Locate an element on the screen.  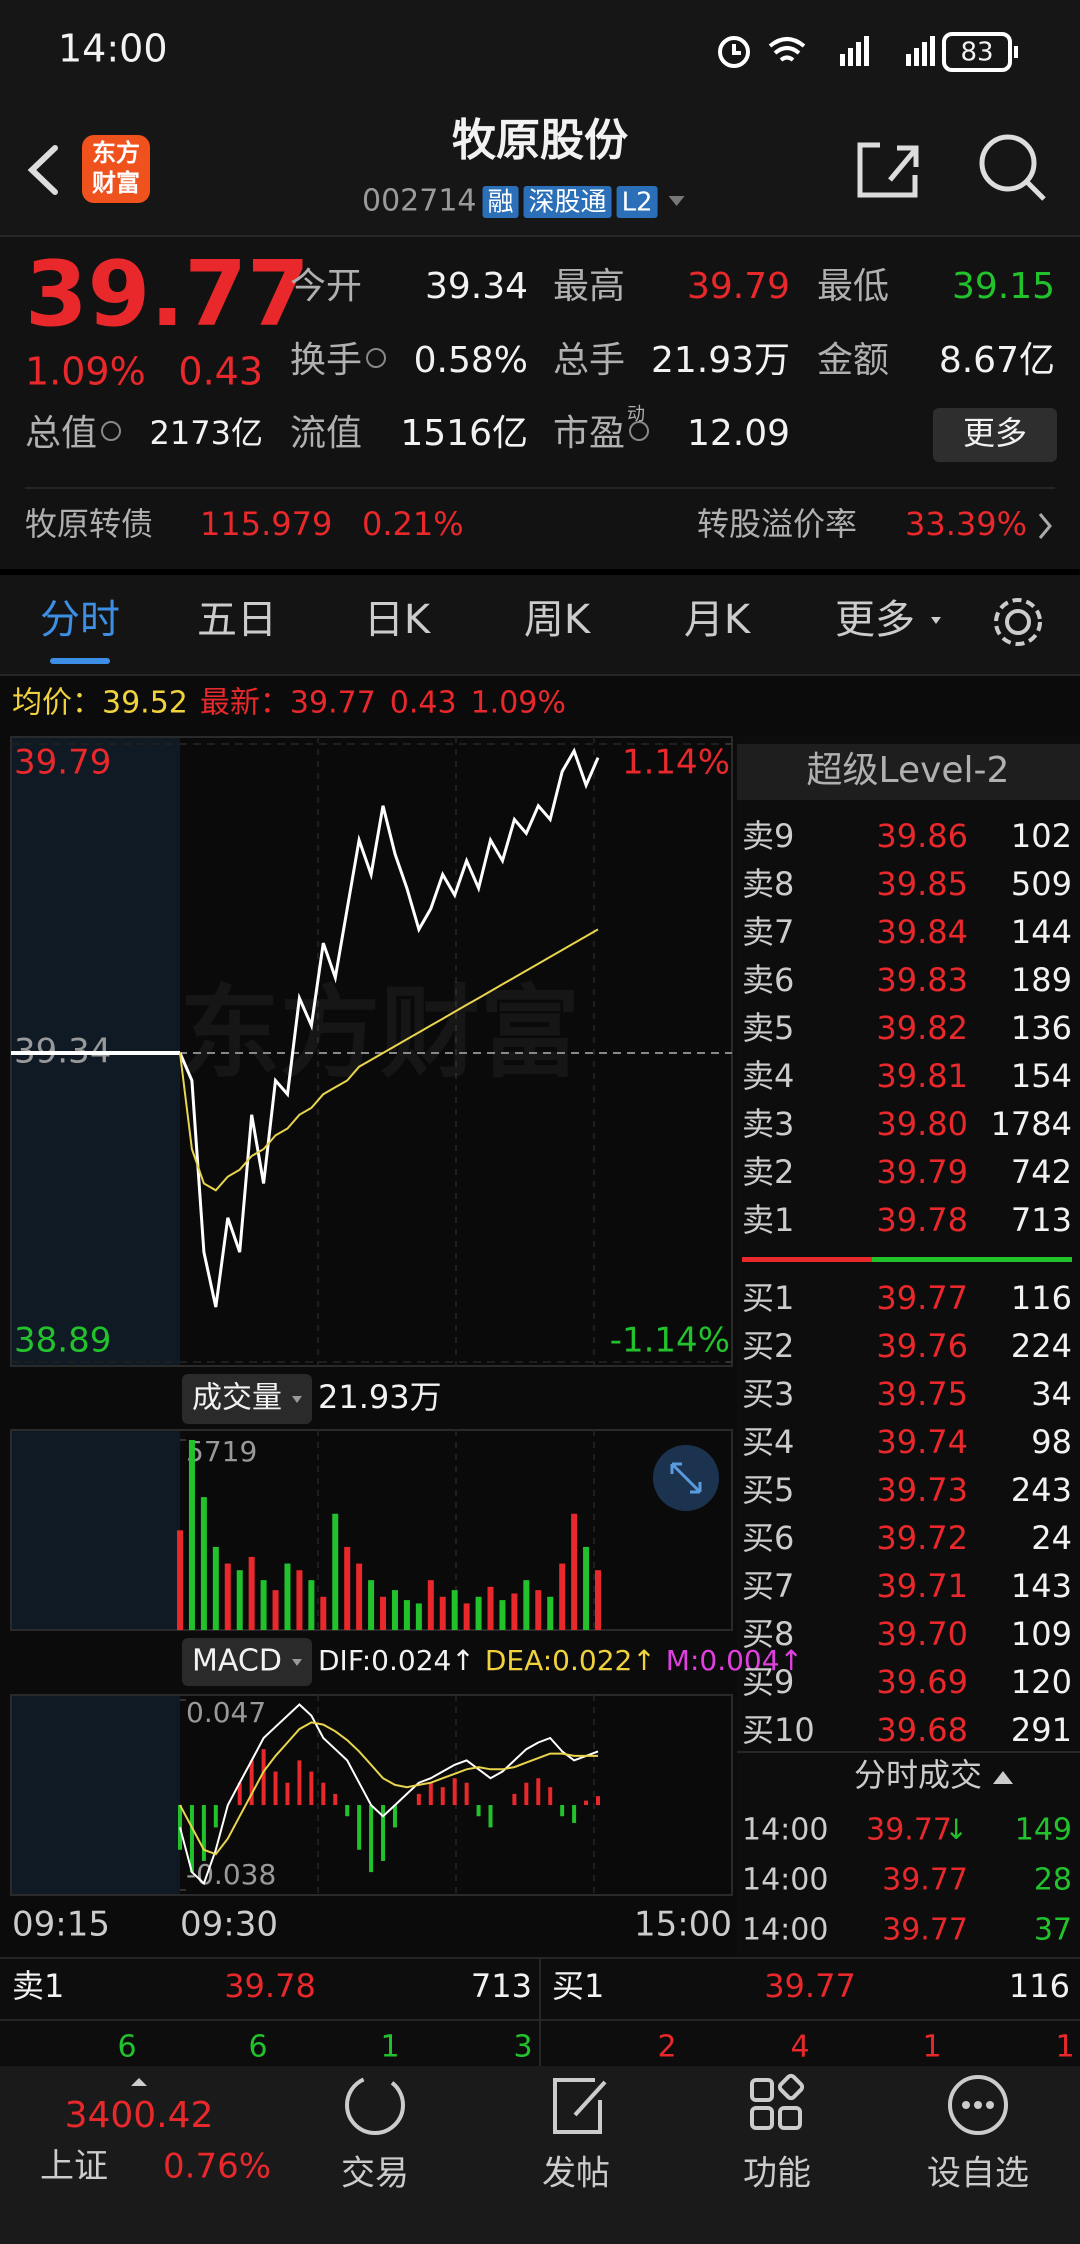
index-name: 上证 is located at coordinates (74, 2167).